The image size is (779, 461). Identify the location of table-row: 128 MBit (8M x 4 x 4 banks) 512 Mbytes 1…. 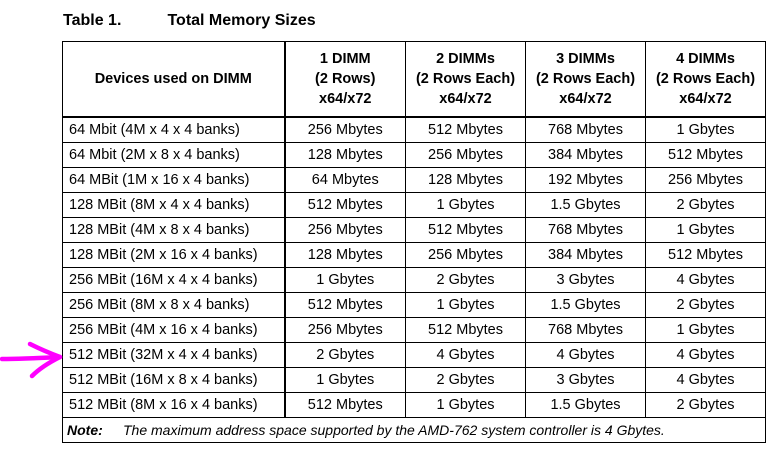
(414, 205).